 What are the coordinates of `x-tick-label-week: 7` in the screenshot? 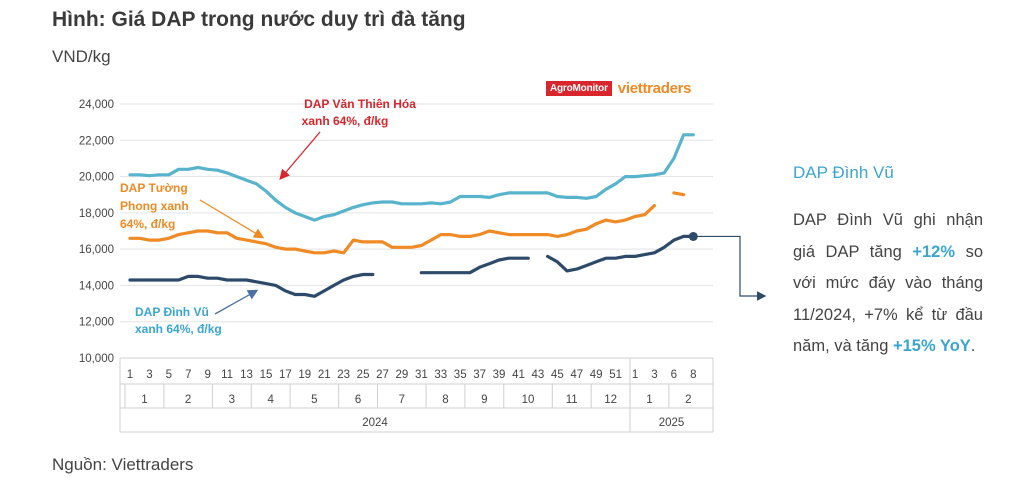 It's located at (188, 375).